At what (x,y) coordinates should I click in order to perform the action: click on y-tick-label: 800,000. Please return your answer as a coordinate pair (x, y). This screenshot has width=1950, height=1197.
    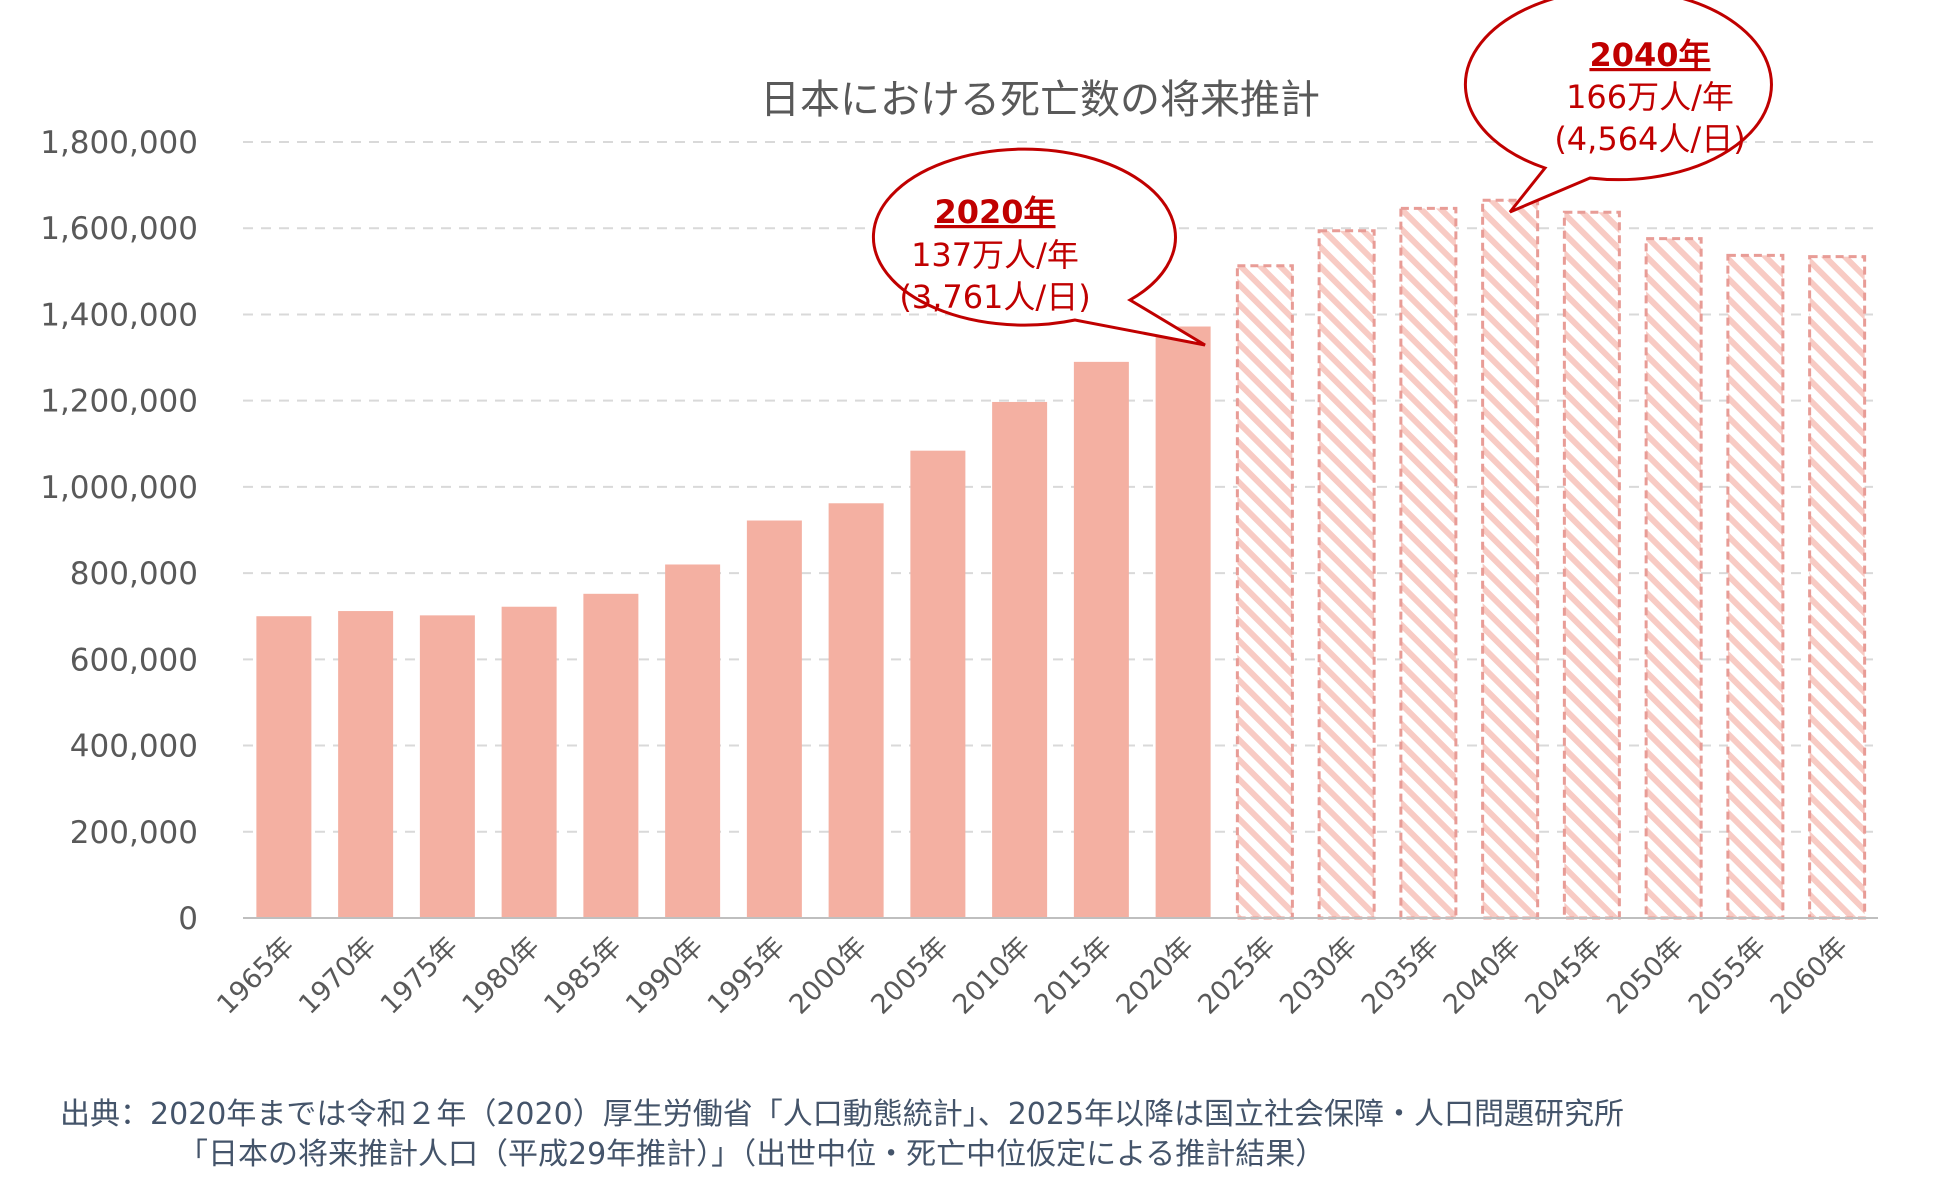
    Looking at the image, I should click on (134, 574).